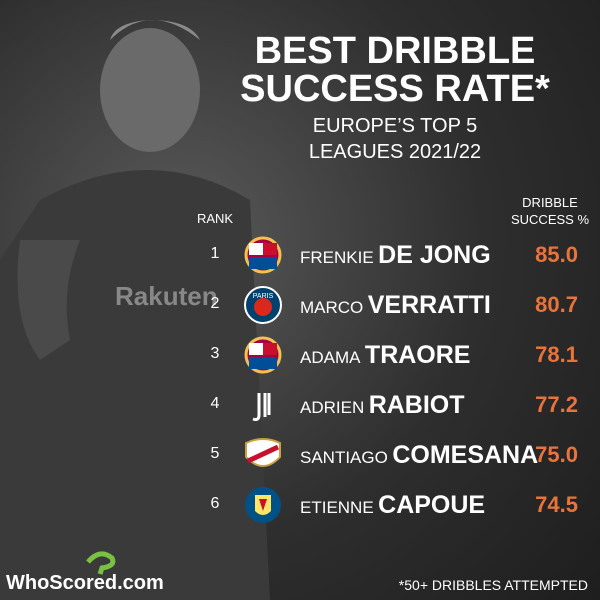 This screenshot has height=600, width=600. Describe the element at coordinates (337, 507) in the screenshot. I see `first-name: ETIENNE` at that location.